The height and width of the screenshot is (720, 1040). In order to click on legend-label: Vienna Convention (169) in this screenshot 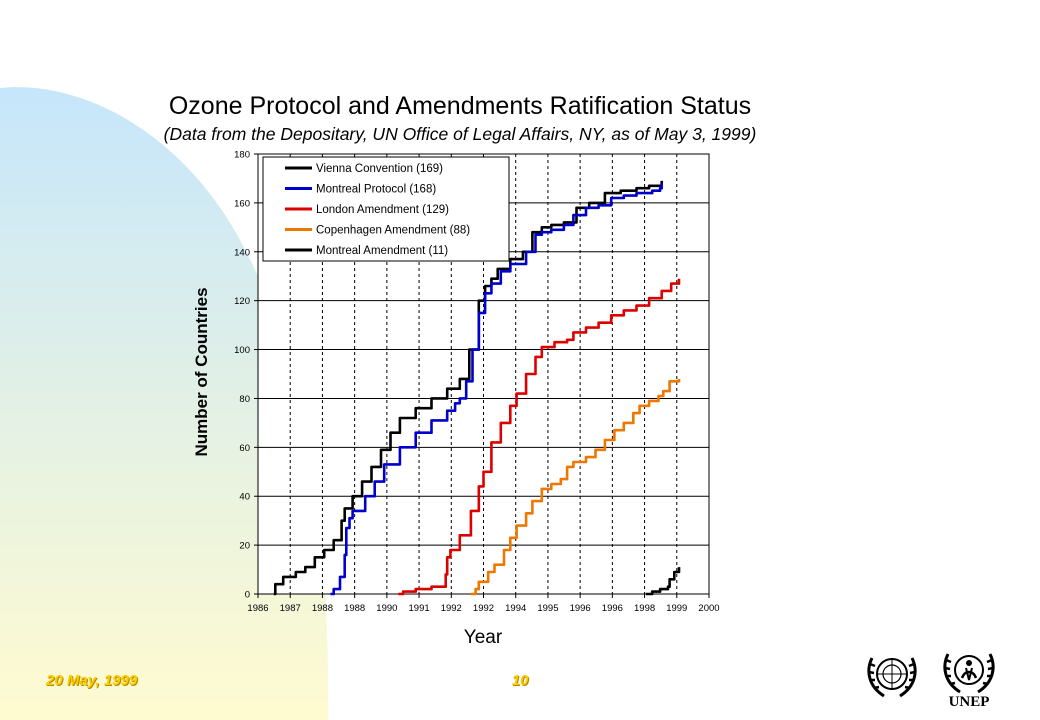, I will do `click(379, 169)`.